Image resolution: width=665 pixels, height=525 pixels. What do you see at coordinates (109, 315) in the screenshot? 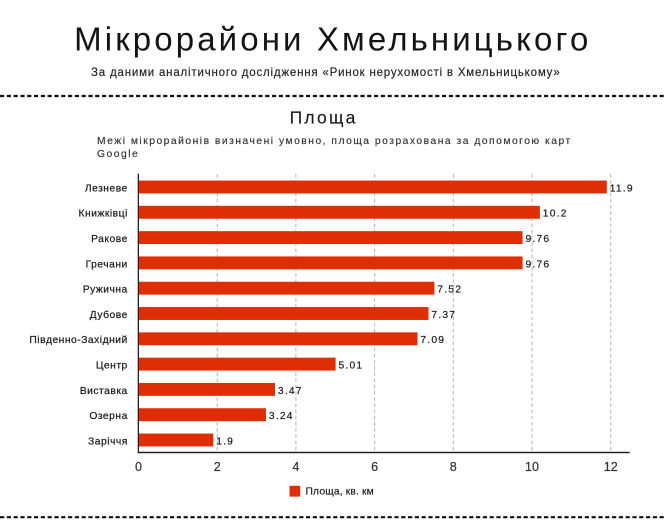
I see `svg-text: Дубове` at bounding box center [109, 315].